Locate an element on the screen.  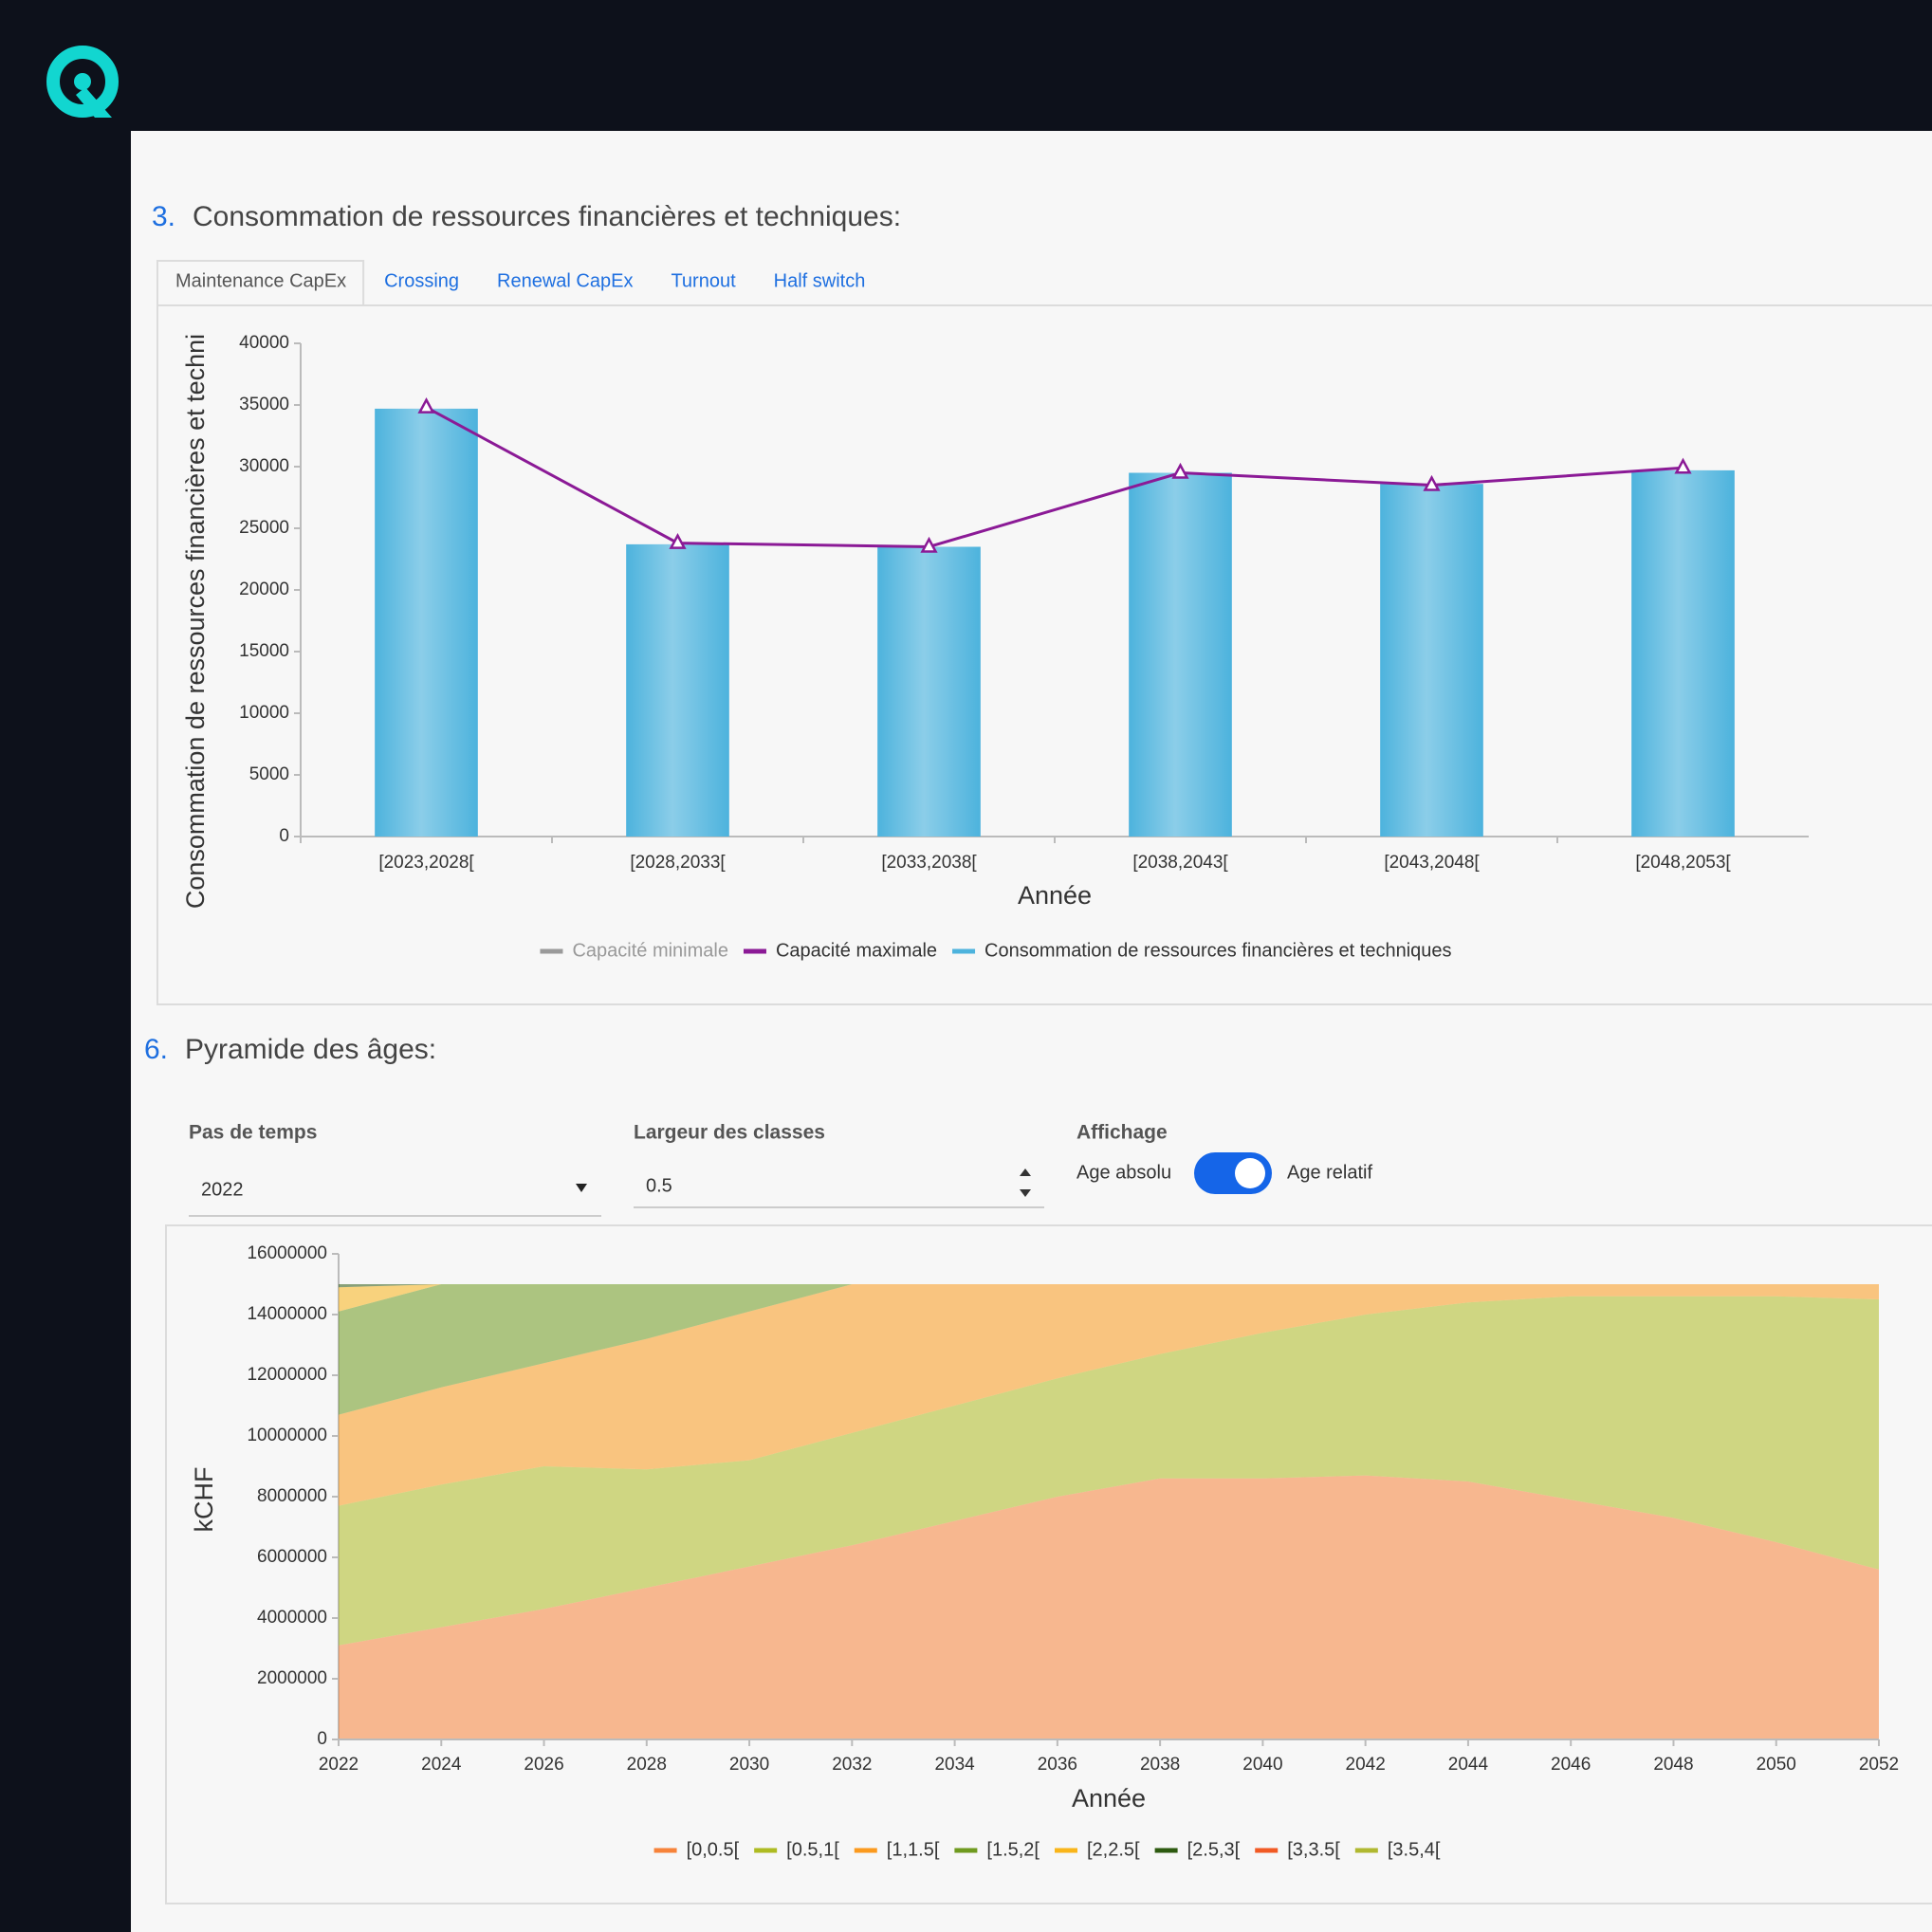
x-tick-label: [2043,2048[ is located at coordinates (1432, 863).